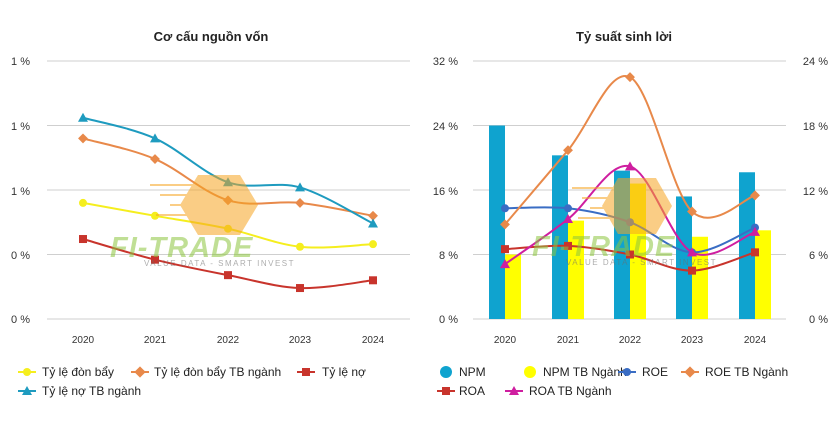 This screenshot has width=833, height=429. What do you see at coordinates (624, 36) in the screenshot?
I see `right-chart-title: Tỷ suất sinh lời` at bounding box center [624, 36].